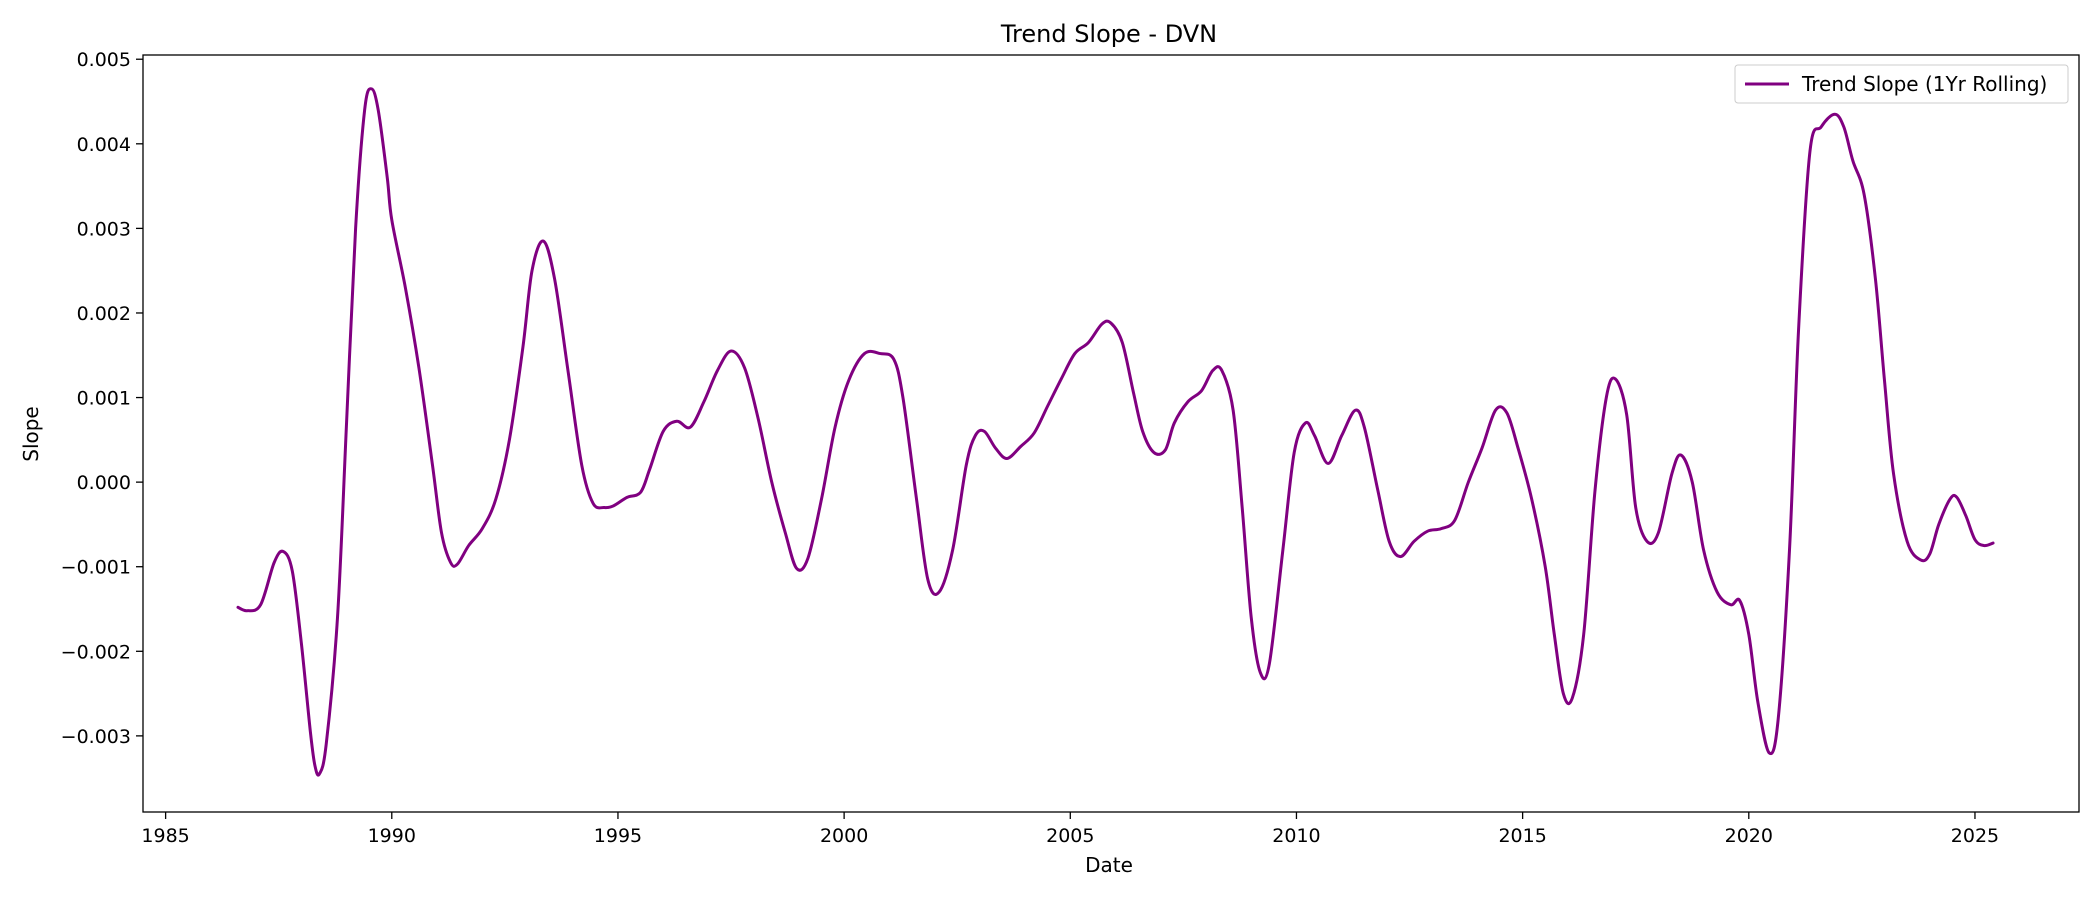  I want to click on y-tick-label: 0.001, so click(104, 399).